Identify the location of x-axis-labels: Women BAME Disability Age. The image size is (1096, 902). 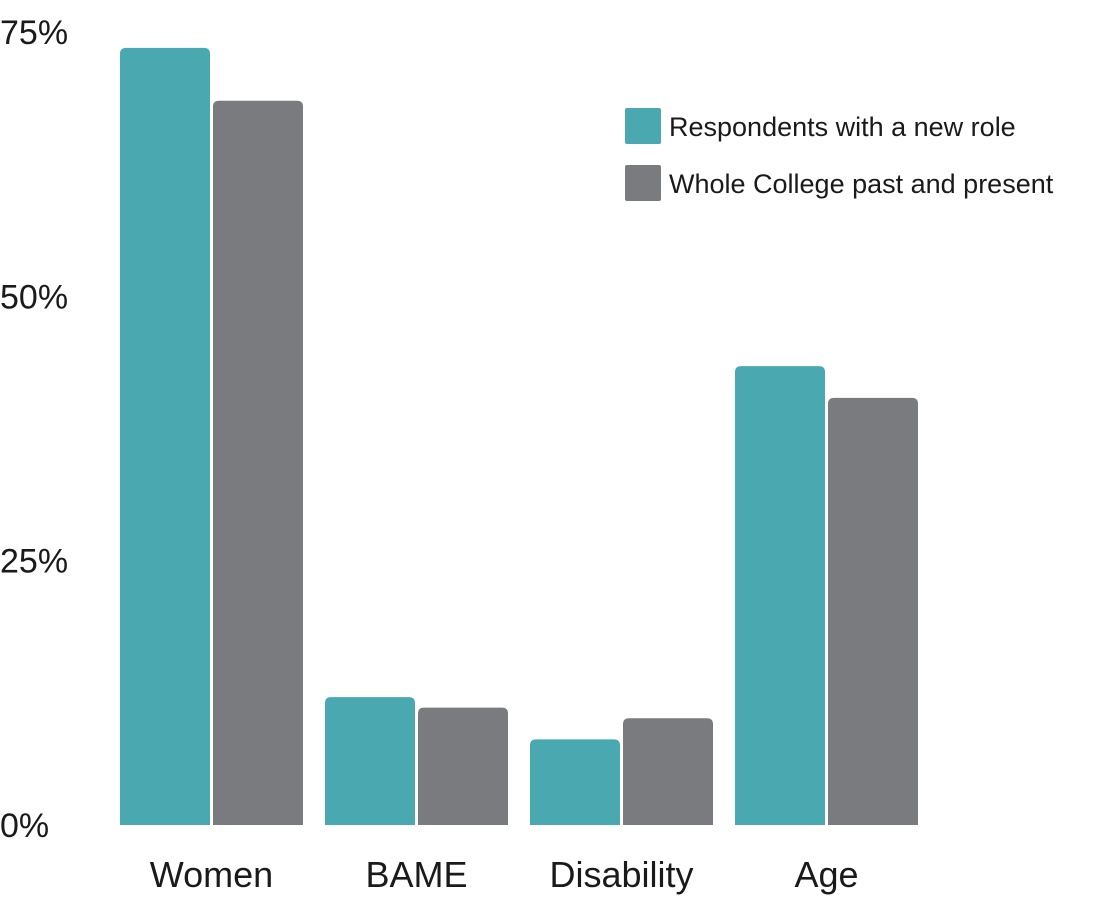
(504, 874).